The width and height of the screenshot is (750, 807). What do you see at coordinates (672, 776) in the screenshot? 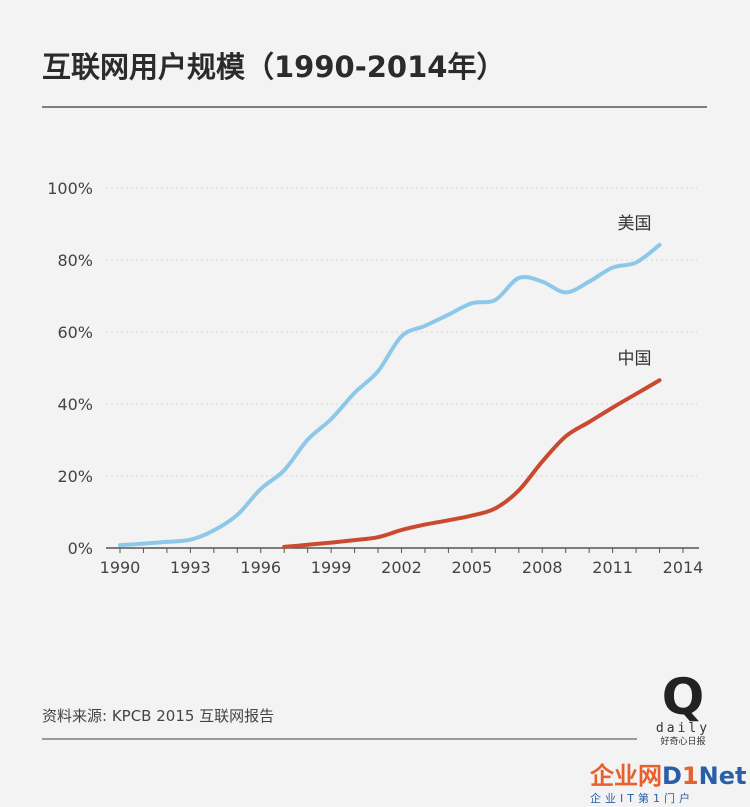
I see `watermark-d: D` at bounding box center [672, 776].